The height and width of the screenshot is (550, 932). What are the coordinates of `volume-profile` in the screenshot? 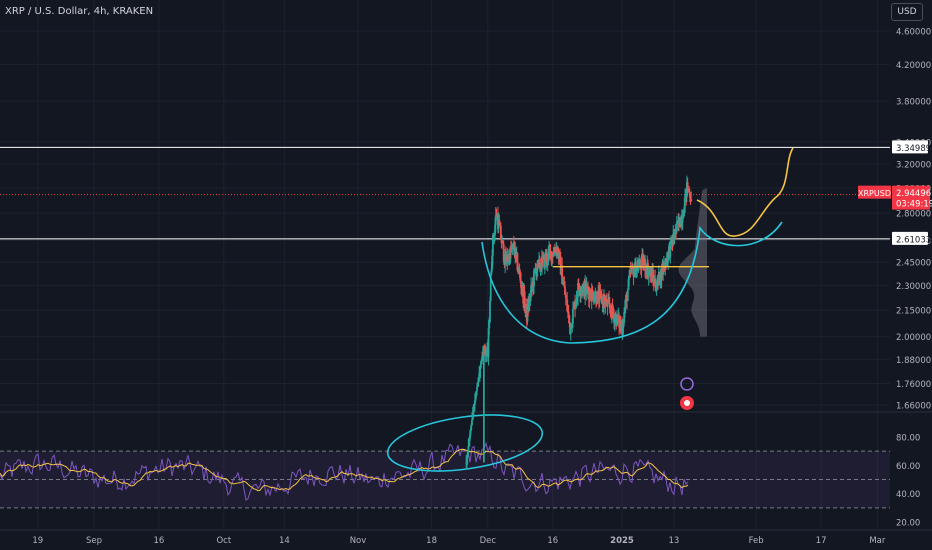 It's located at (692, 262).